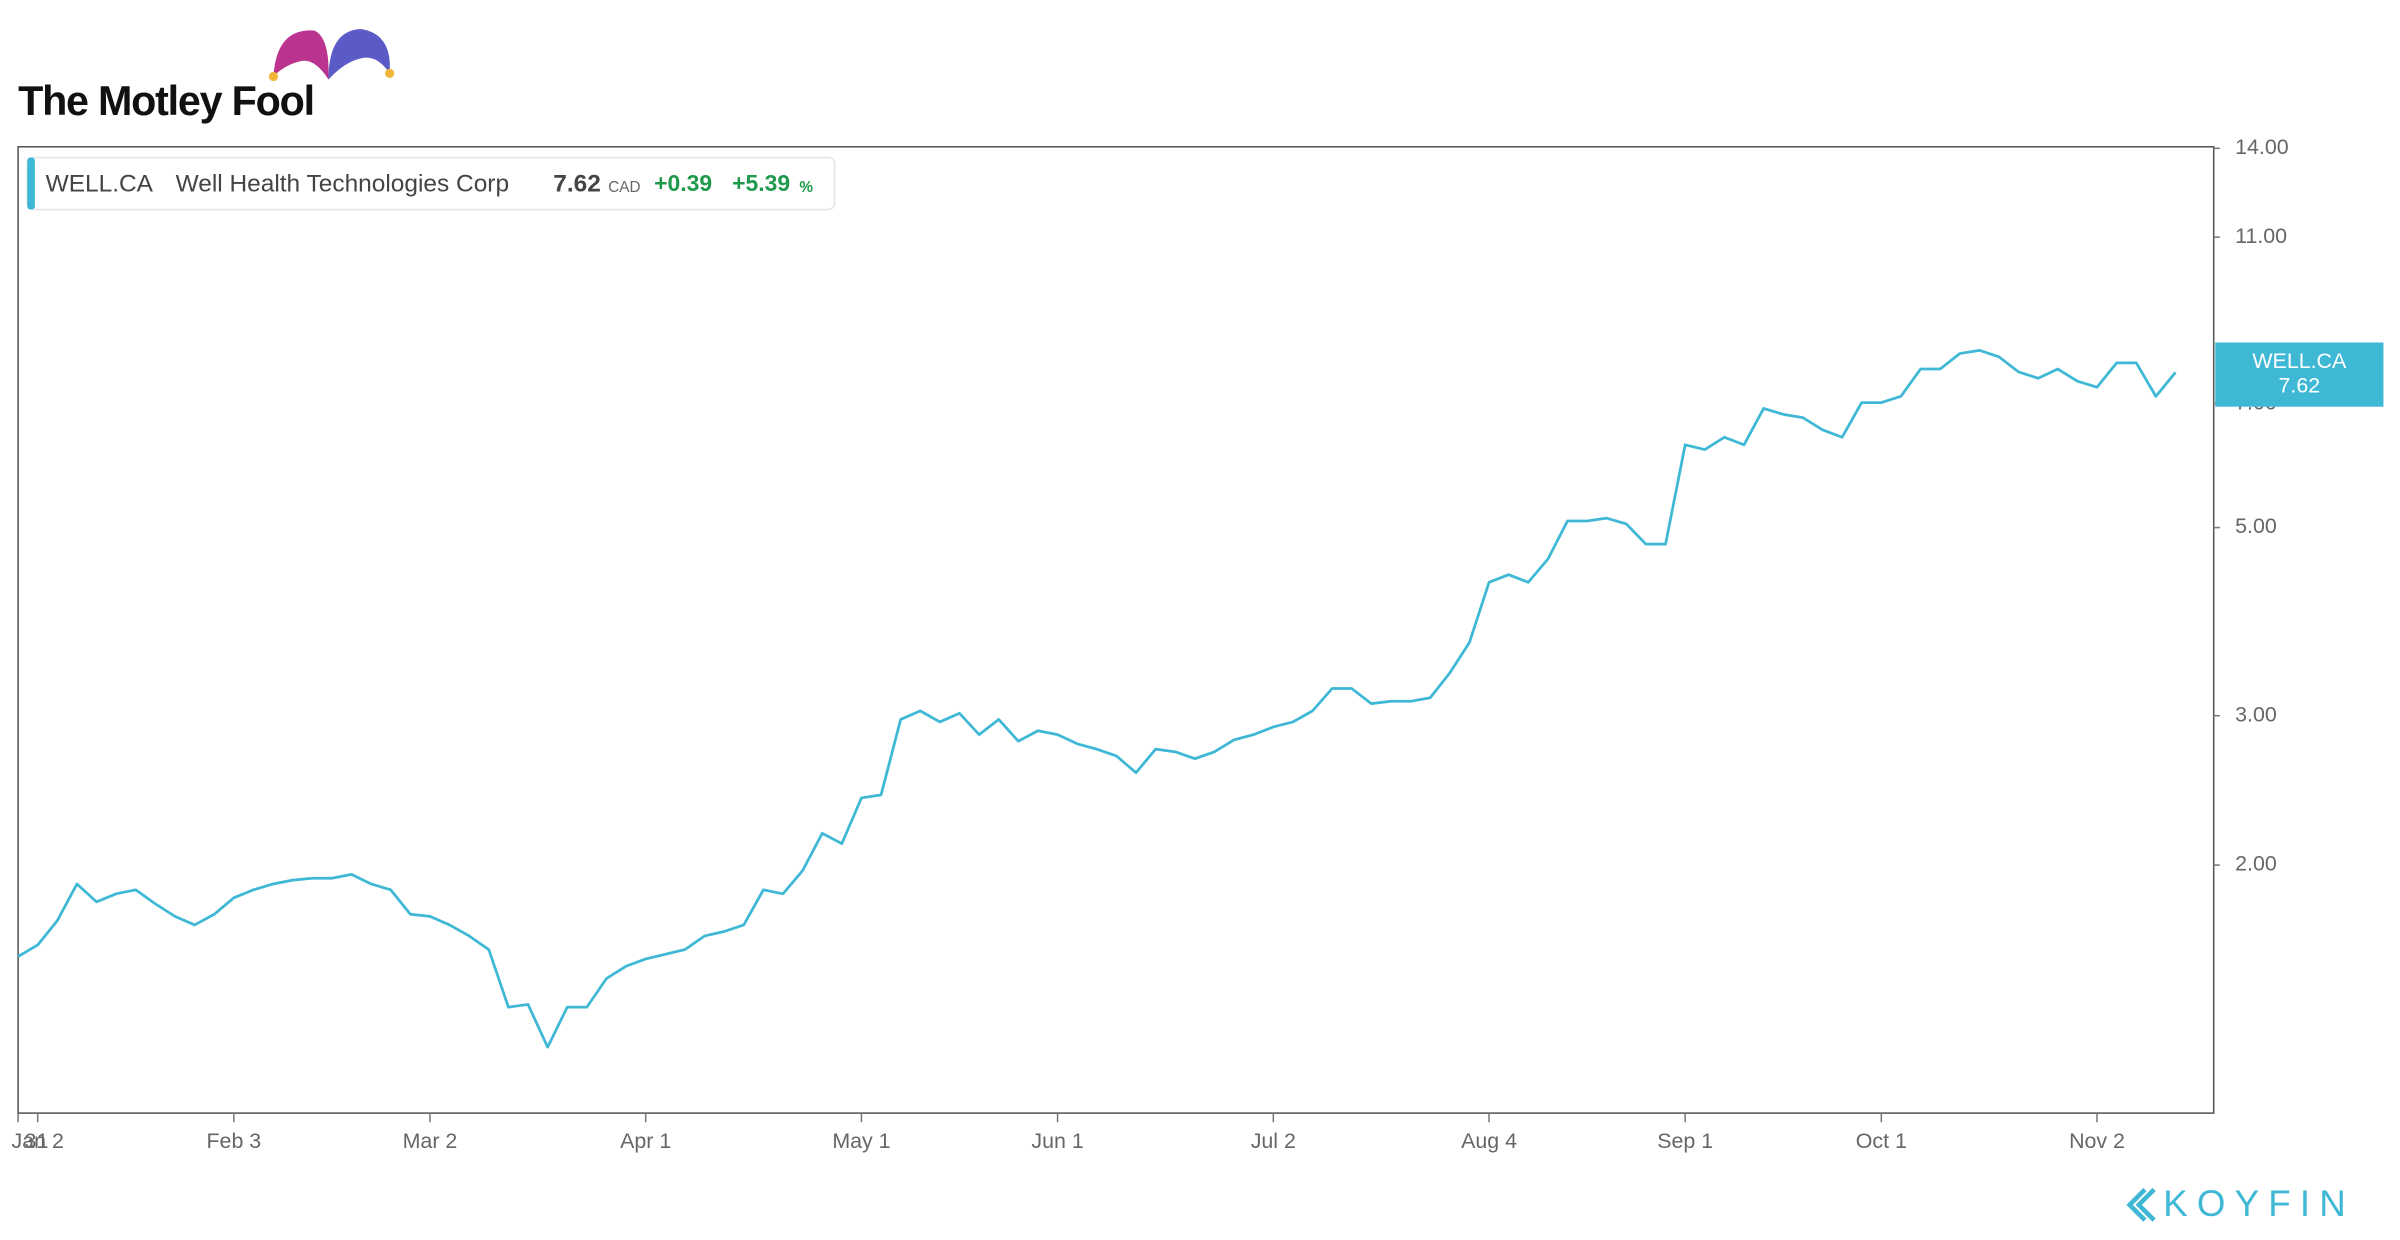 This screenshot has width=2400, height=1240. What do you see at coordinates (1057, 1141) in the screenshot?
I see `x-tick-label: Jun 1` at bounding box center [1057, 1141].